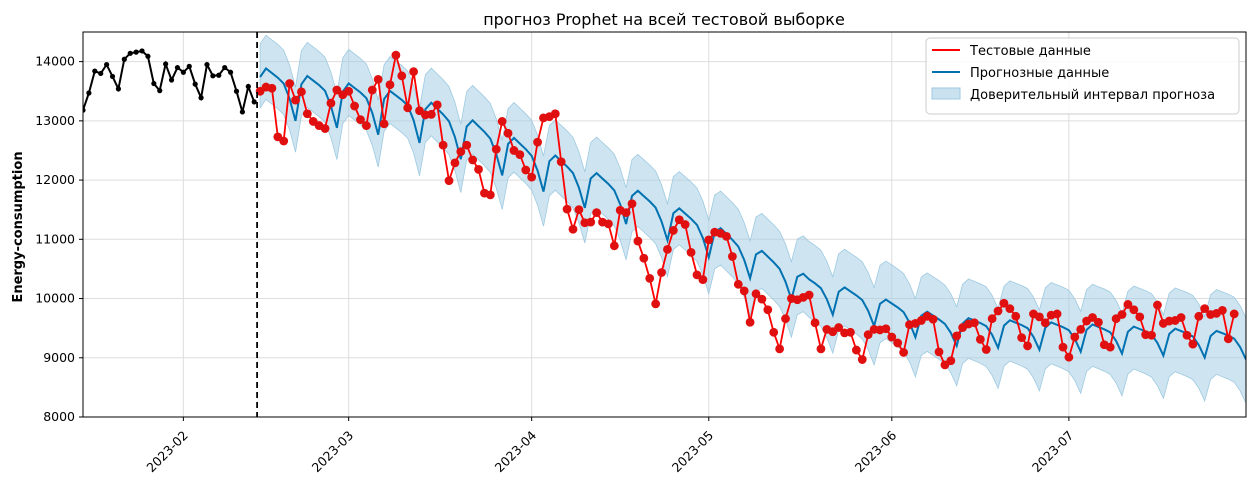 The width and height of the screenshot is (1255, 487). Describe the element at coordinates (55, 238) in the screenshot. I see `y-tick-label: 11000` at that location.